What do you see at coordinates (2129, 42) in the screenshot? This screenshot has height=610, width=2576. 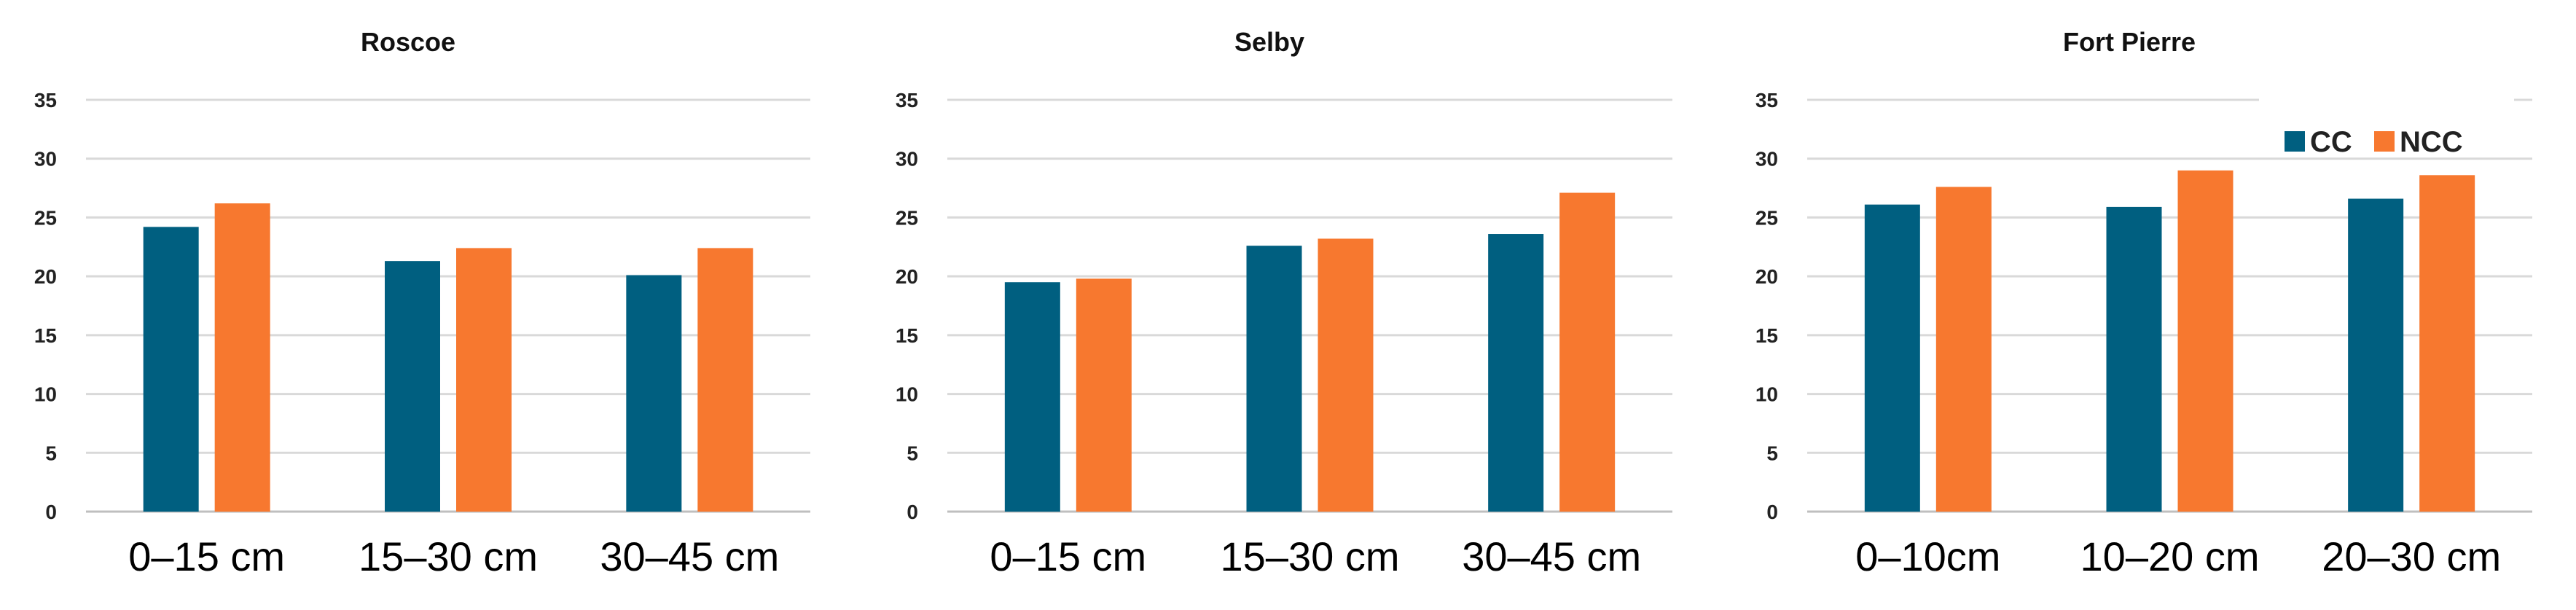 I see `chart-title: Fort Pierre` at bounding box center [2129, 42].